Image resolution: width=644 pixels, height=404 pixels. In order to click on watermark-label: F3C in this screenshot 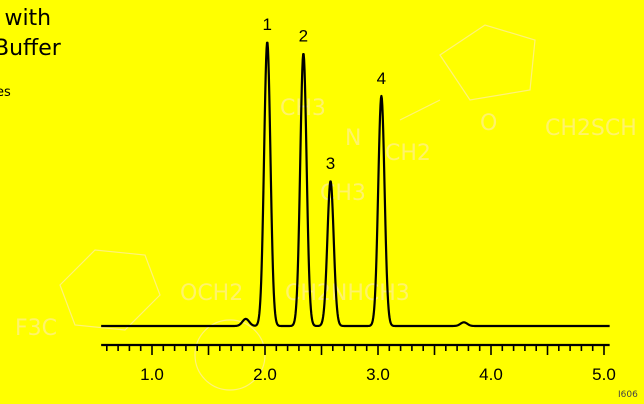, I will do `click(36, 328)`.